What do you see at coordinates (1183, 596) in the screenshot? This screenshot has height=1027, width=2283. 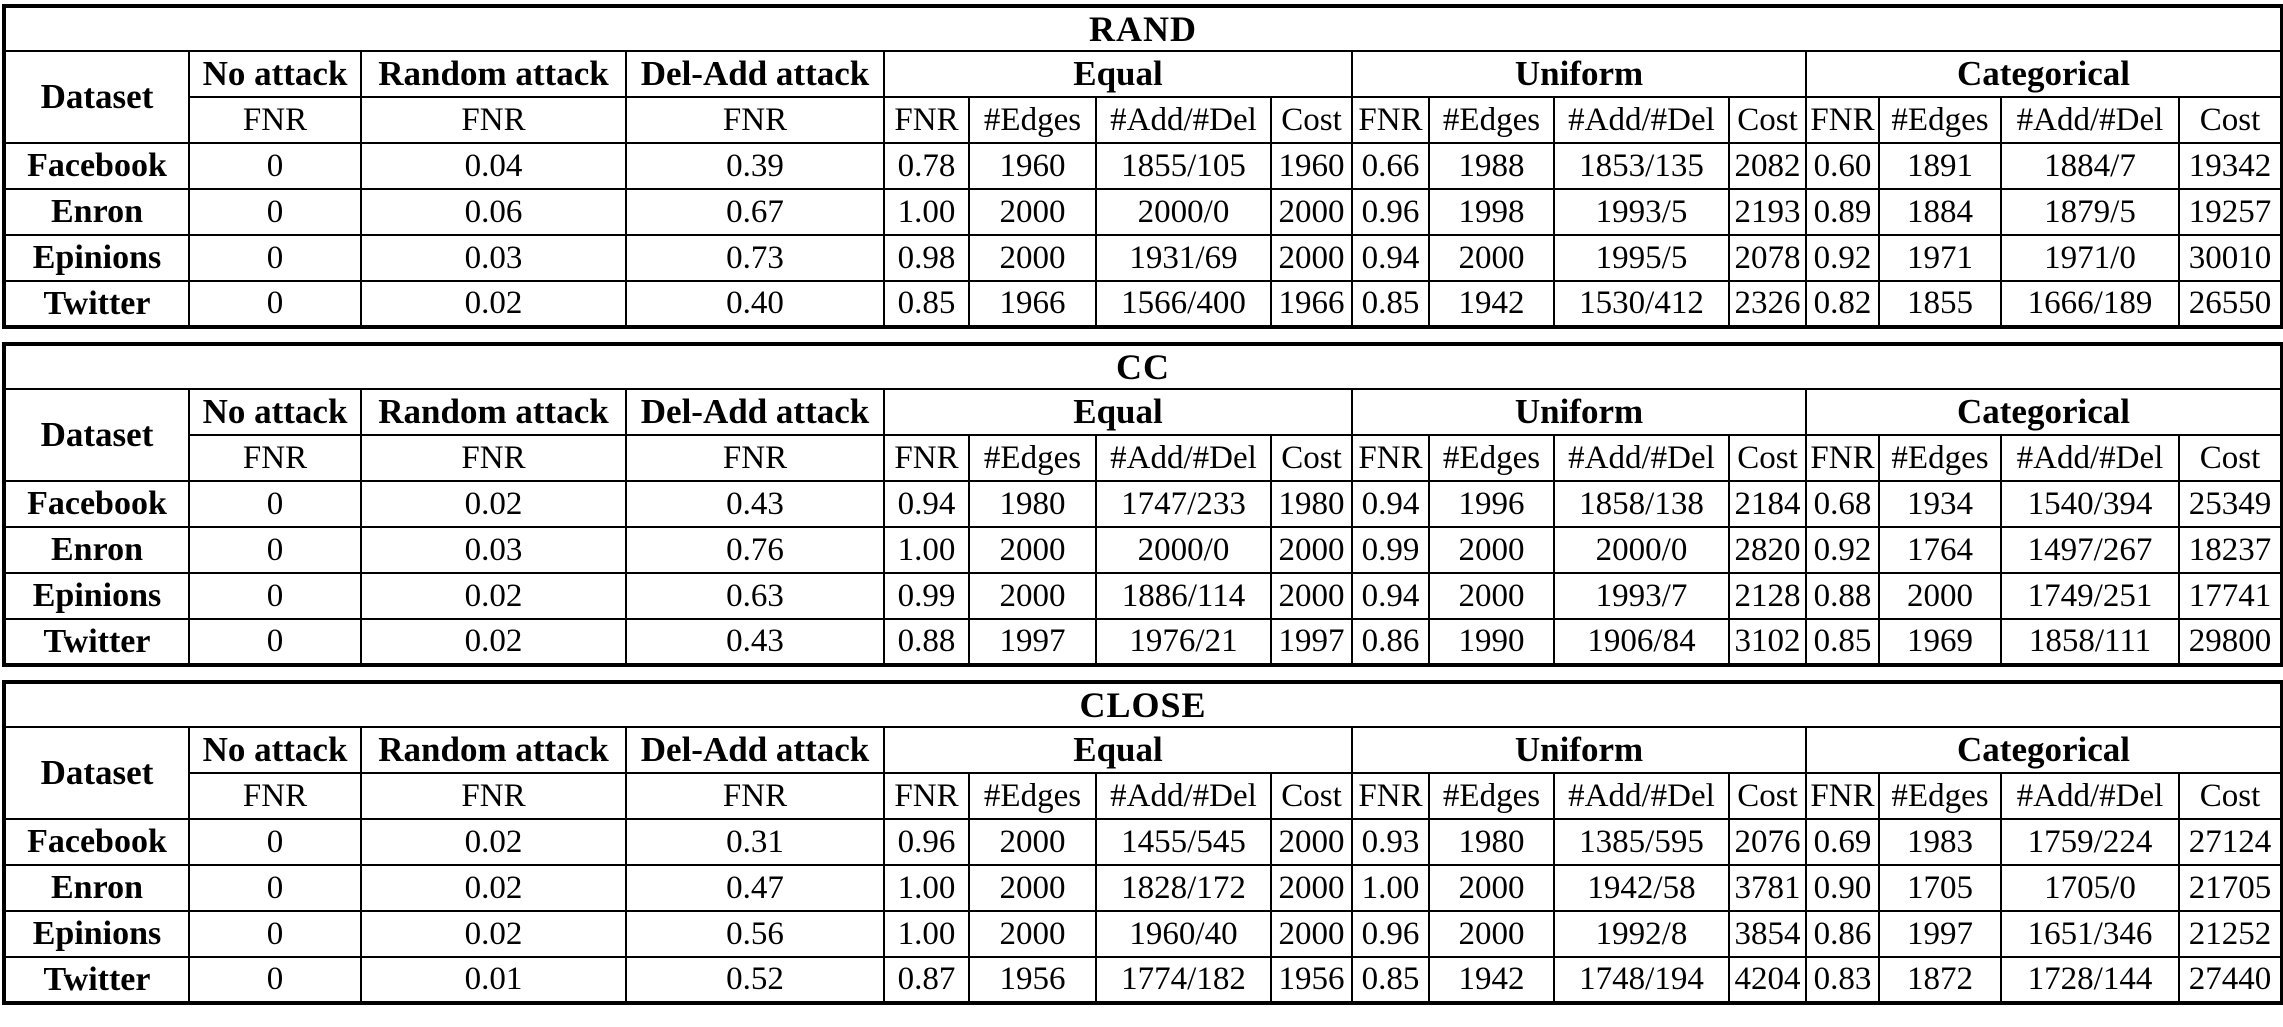 I see `cell-equal-add-del: 1886/114` at bounding box center [1183, 596].